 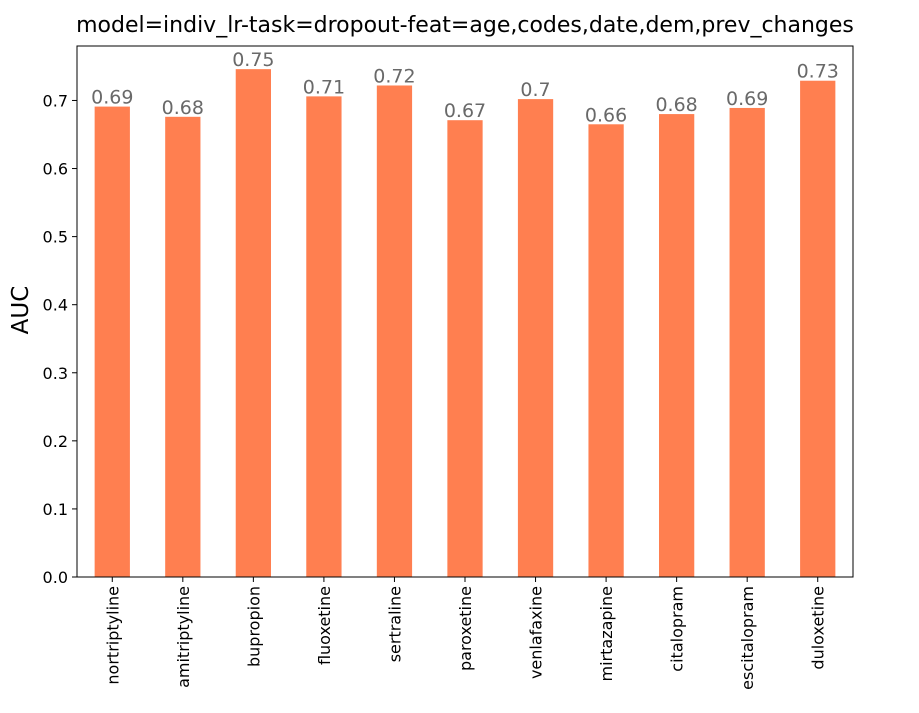 What do you see at coordinates (606, 115) in the screenshot?
I see `value-label-mirtazapine: 0.66` at bounding box center [606, 115].